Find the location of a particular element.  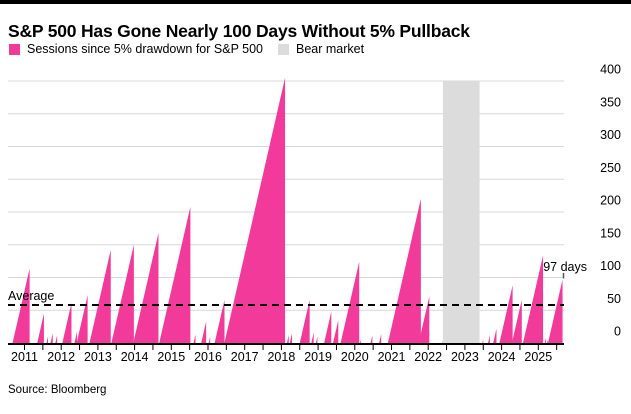

source-credit: Source: Bloomberg is located at coordinates (57, 390).